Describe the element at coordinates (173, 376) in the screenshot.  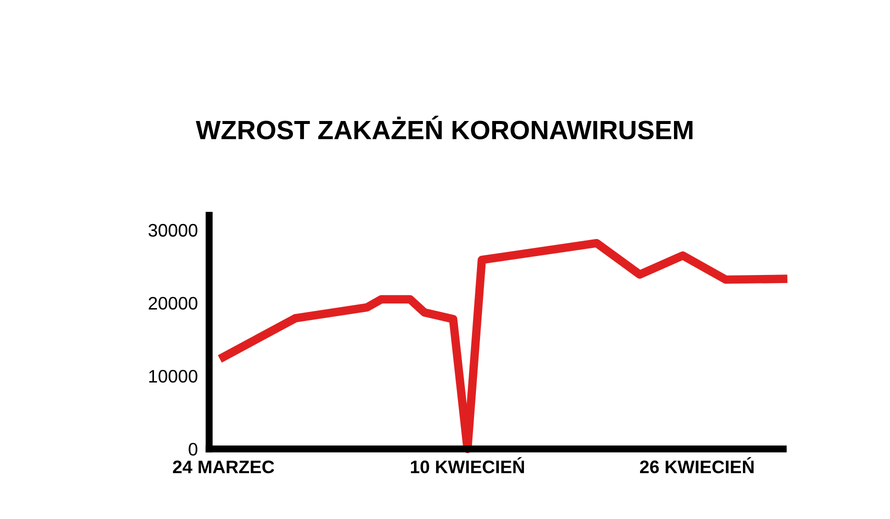
I see `y-tick-label: 10000` at that location.